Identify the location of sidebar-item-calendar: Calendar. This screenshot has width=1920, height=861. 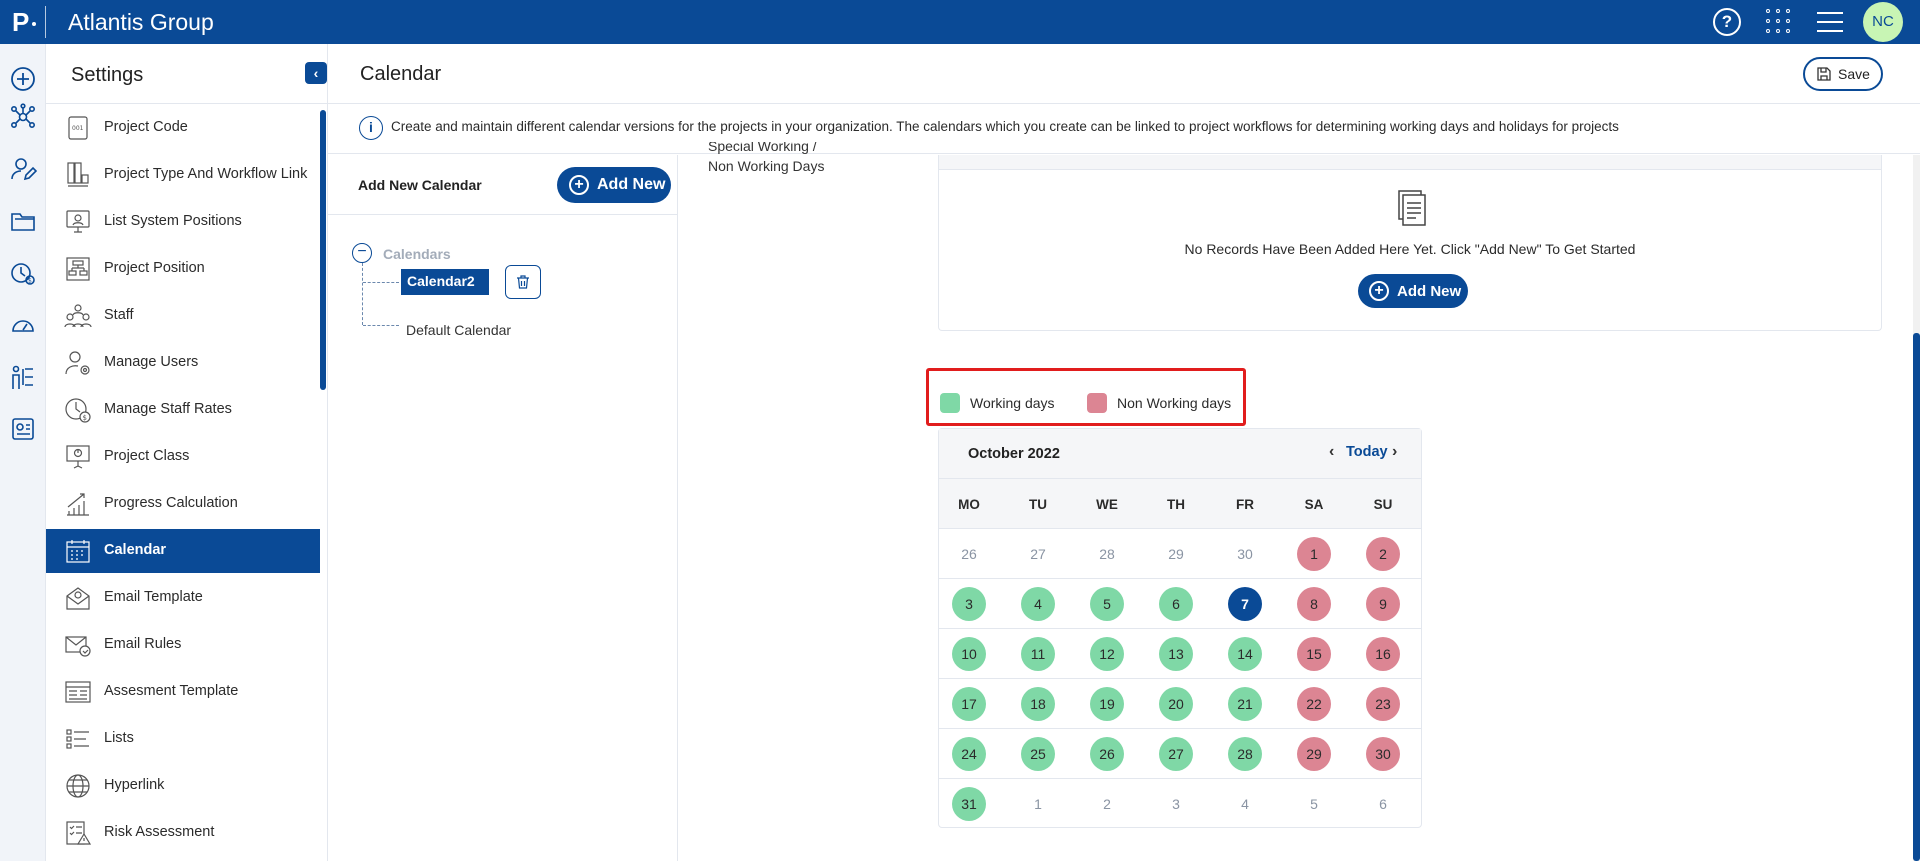
(183, 551).